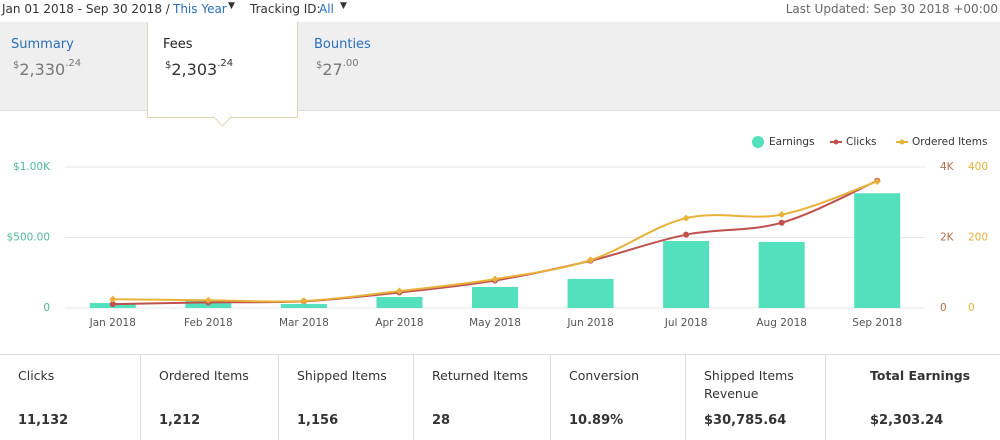 Image resolution: width=1000 pixels, height=440 pixels. Describe the element at coordinates (180, 420) in the screenshot. I see `stat-value: 1,212` at that location.